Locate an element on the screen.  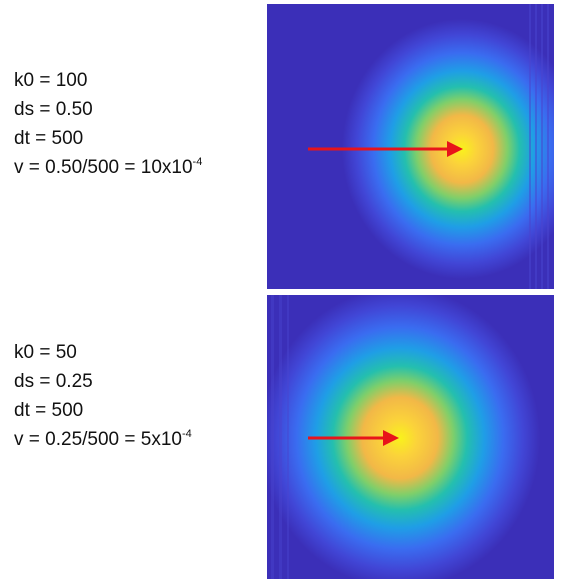
velocity-text: v = 0.50/500 = 10x10 is located at coordinates (103, 167).